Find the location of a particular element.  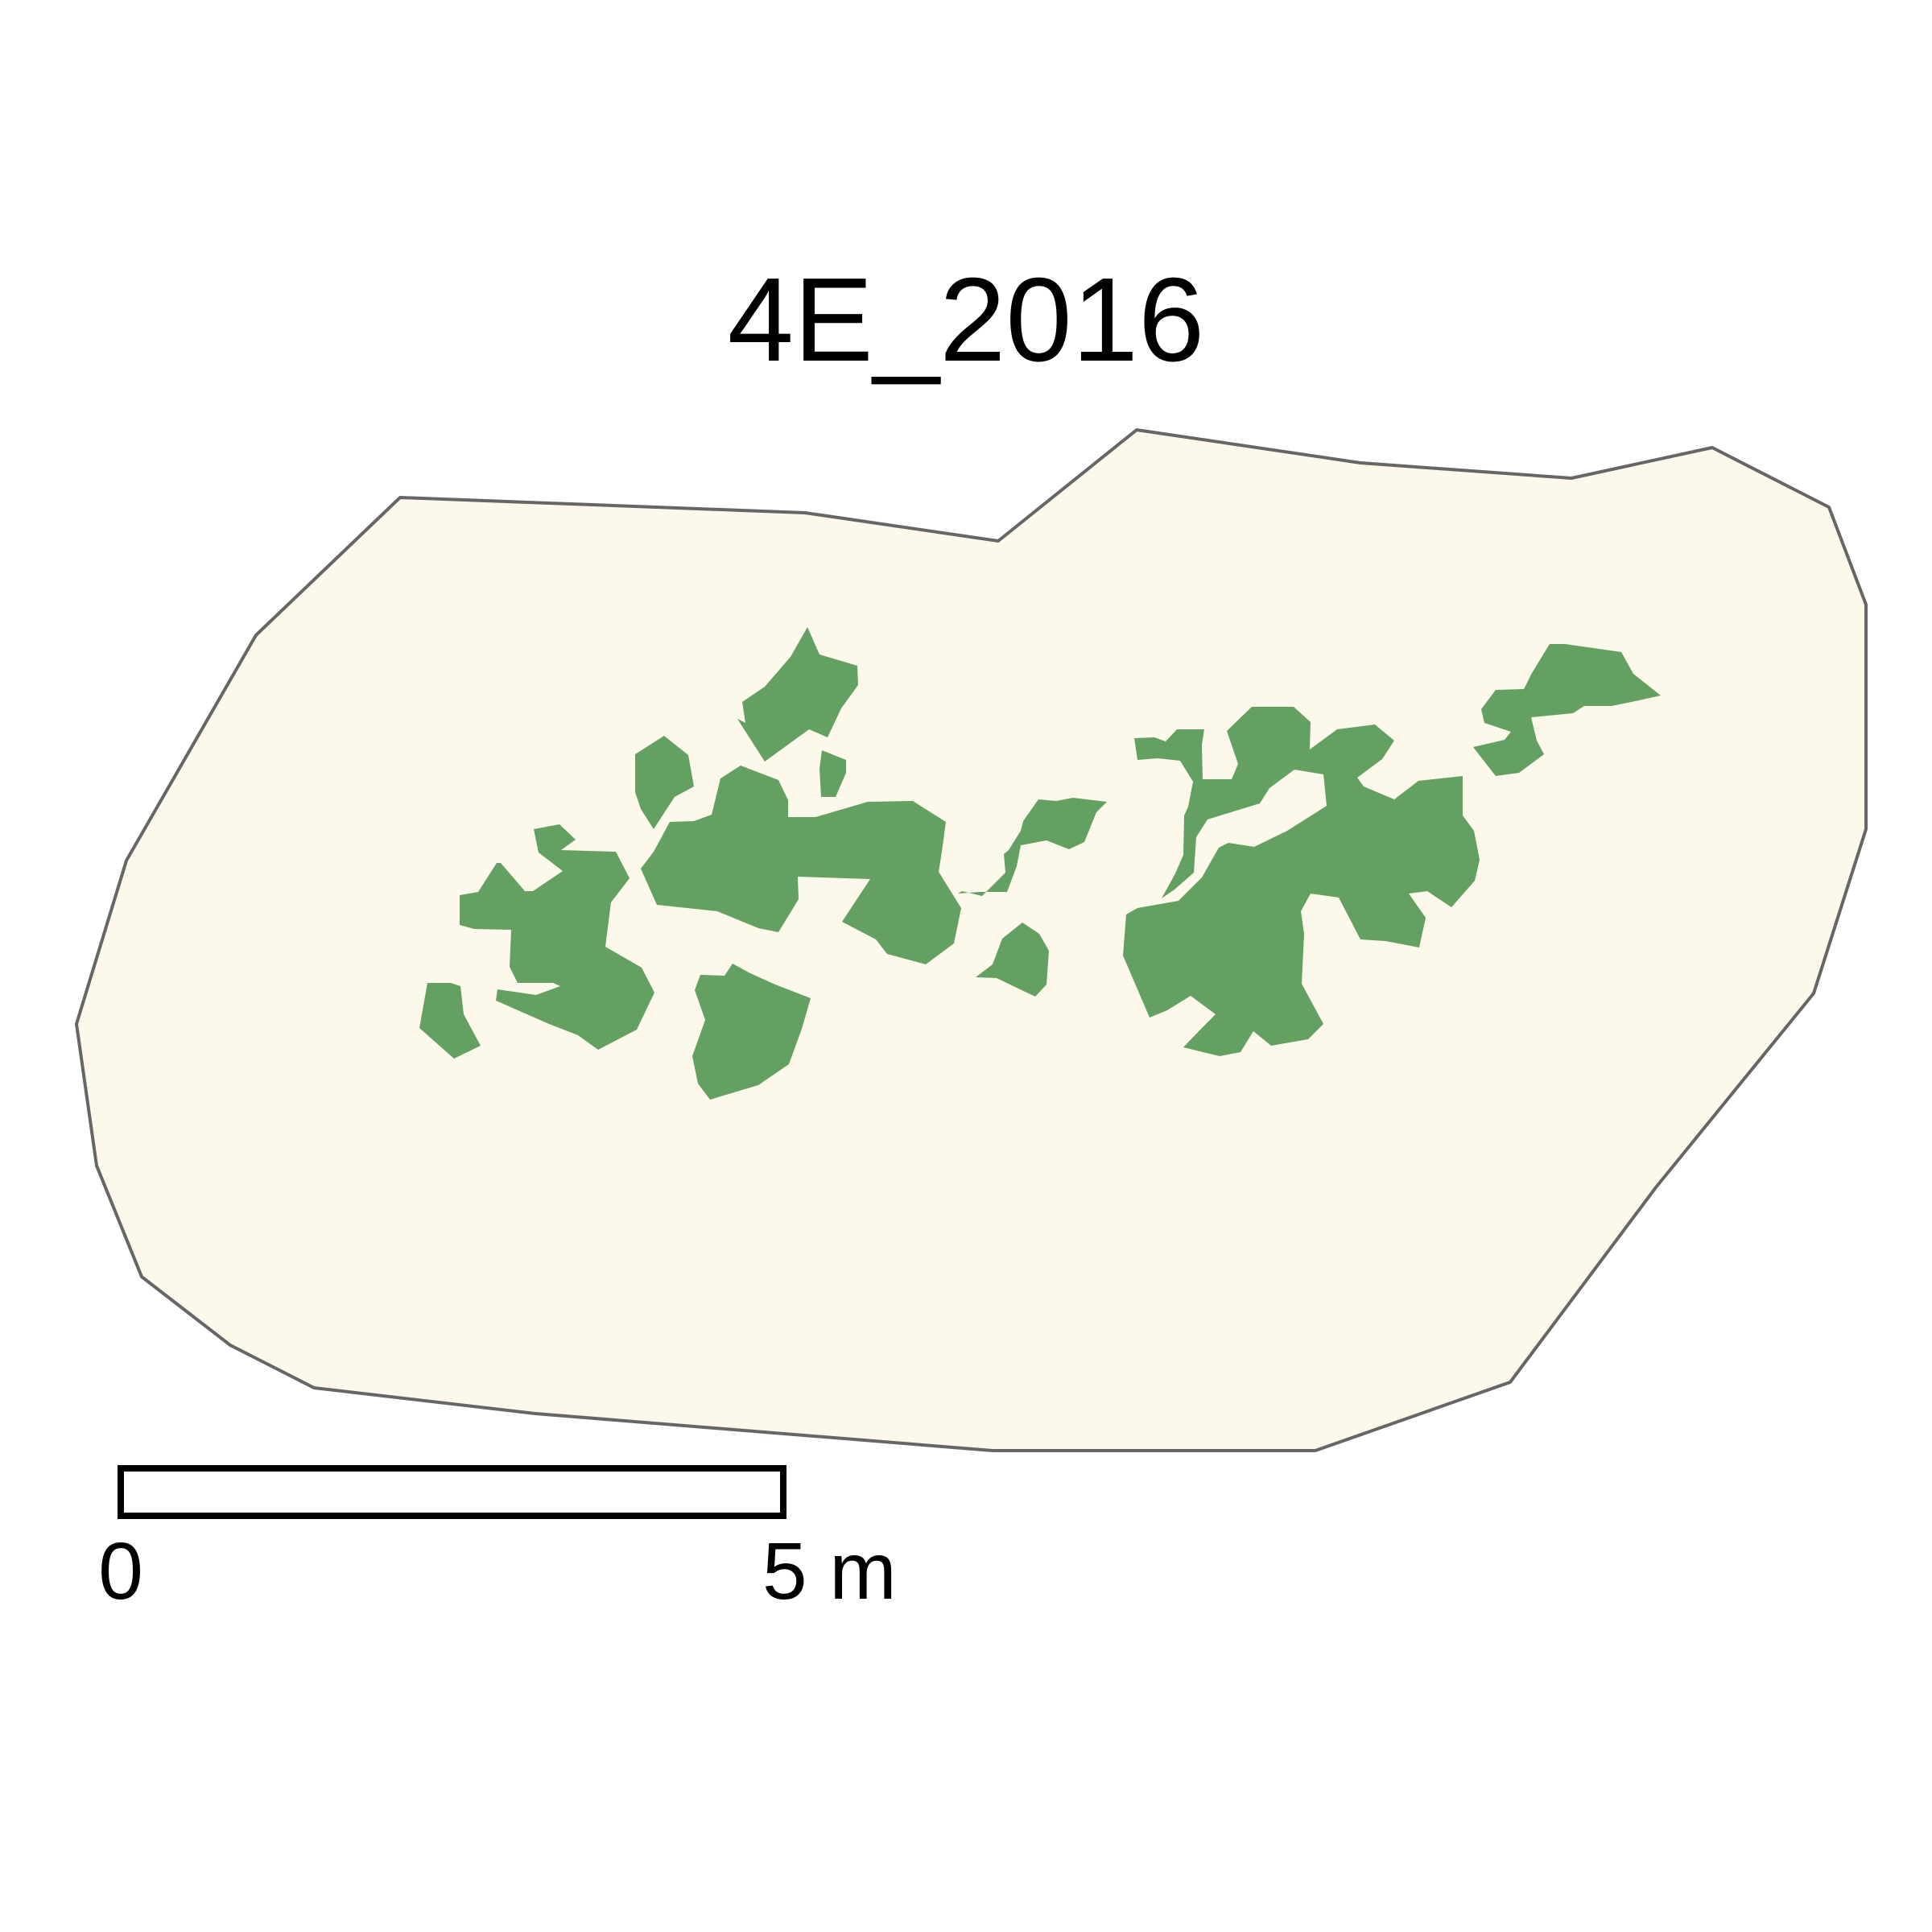

scale-label-end: 5 m is located at coordinates (829, 1571).